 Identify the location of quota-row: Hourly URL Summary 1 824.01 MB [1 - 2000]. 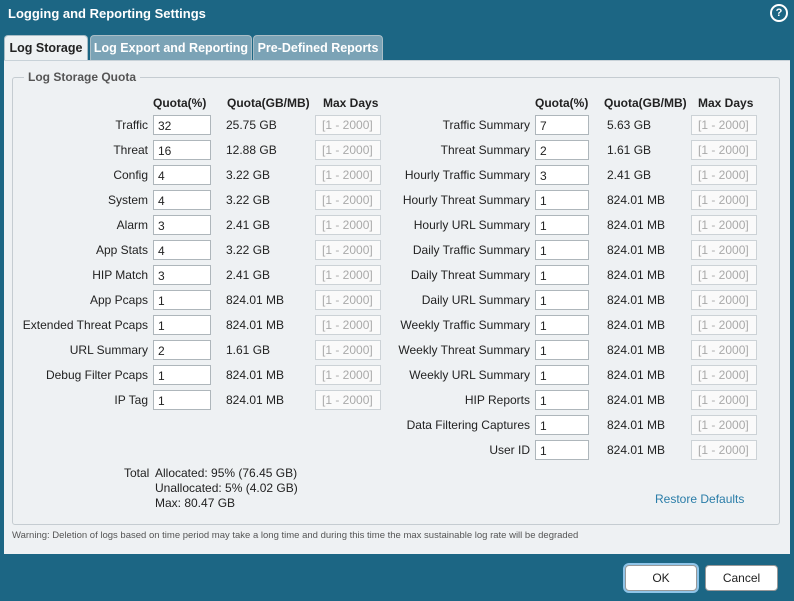
(394, 225).